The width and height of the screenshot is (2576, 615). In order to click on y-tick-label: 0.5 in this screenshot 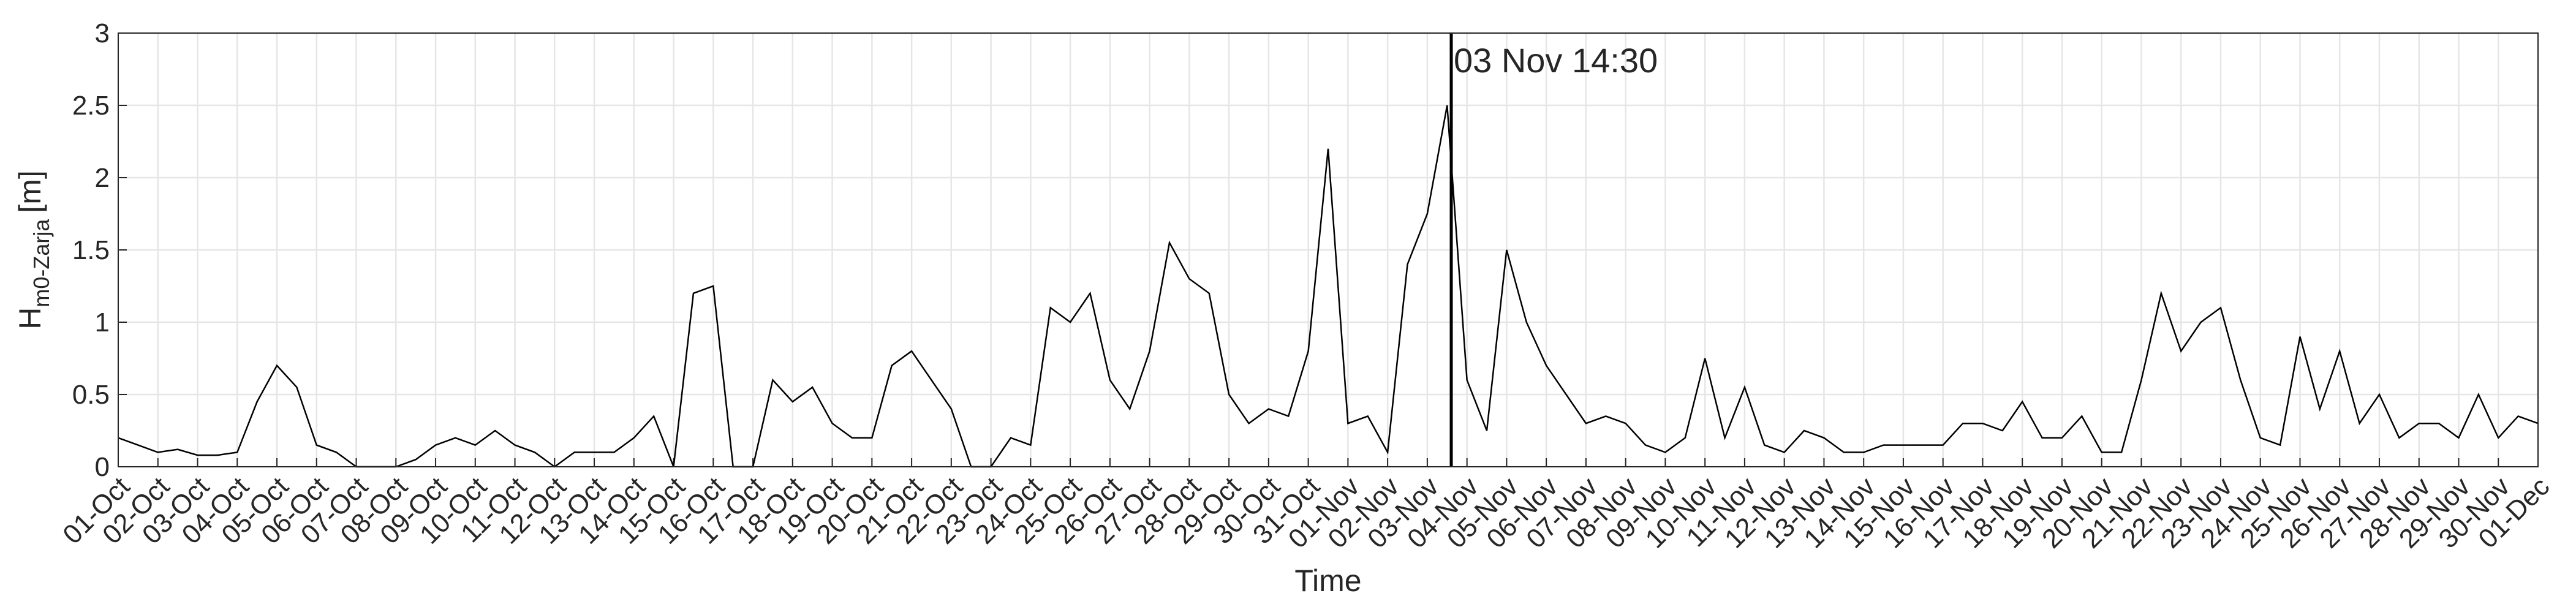, I will do `click(91, 395)`.